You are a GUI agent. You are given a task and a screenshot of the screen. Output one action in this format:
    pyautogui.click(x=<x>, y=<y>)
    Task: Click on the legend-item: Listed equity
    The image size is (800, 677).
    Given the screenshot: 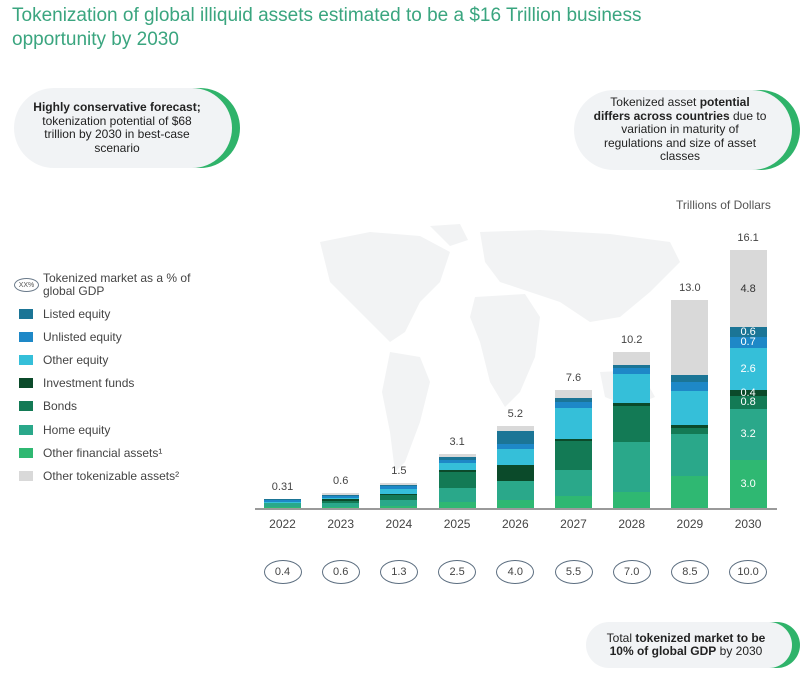 What is the action you would take?
    pyautogui.click(x=103, y=313)
    